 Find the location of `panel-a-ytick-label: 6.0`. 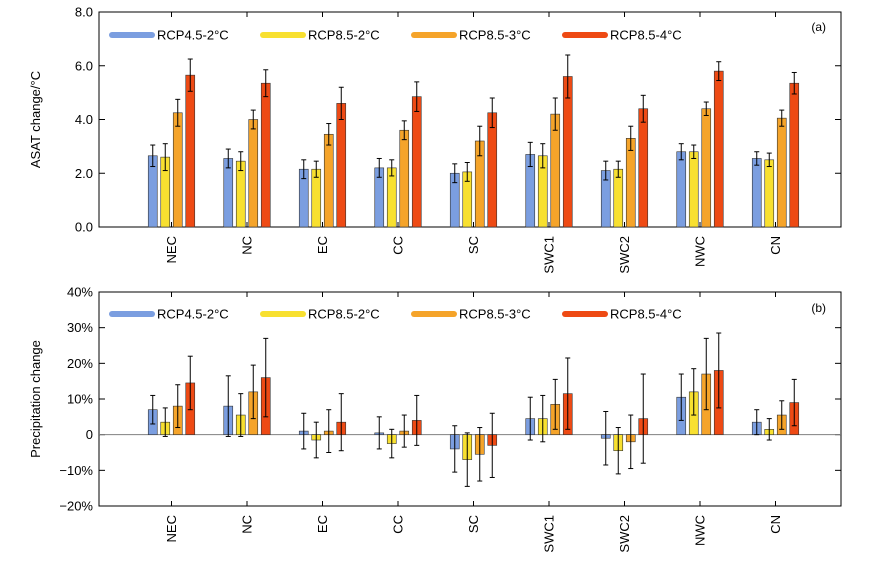

panel-a-ytick-label: 6.0 is located at coordinates (84, 65).